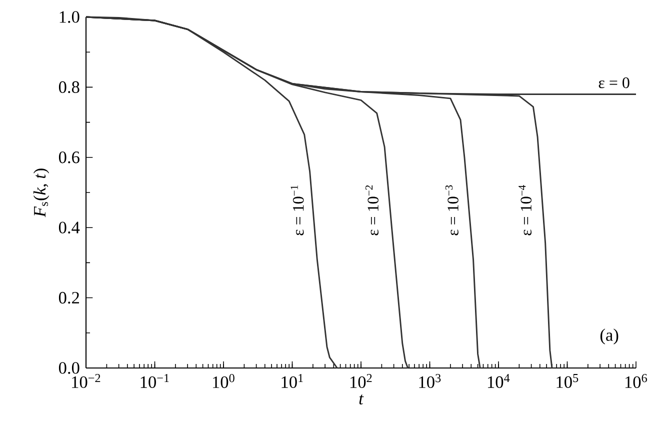  I want to click on y-tick-label: 1.0, so click(70, 17).